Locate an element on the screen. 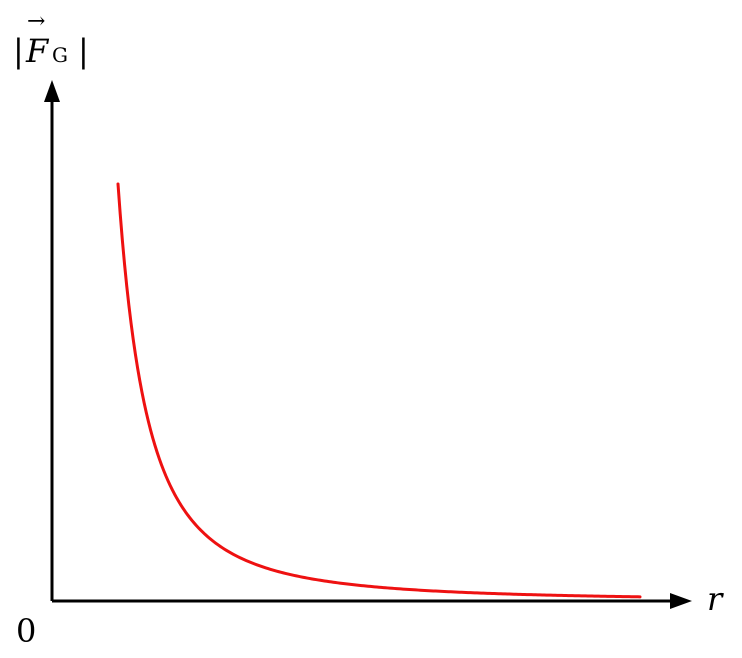 The image size is (742, 658). x-axis-arrow is located at coordinates (681, 601).